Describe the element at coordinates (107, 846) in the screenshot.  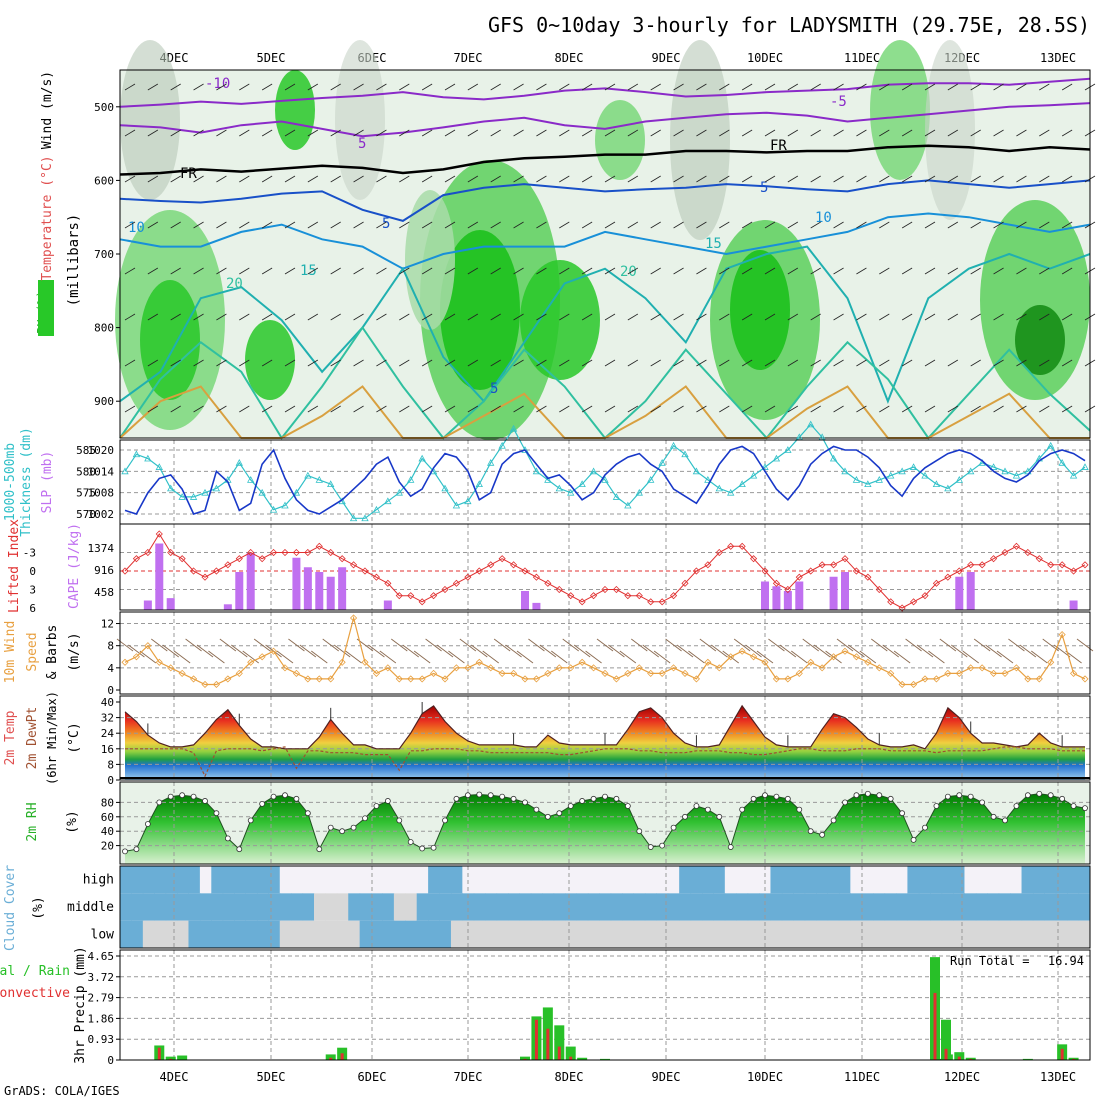
I see `y-tick-label: 20` at that location.